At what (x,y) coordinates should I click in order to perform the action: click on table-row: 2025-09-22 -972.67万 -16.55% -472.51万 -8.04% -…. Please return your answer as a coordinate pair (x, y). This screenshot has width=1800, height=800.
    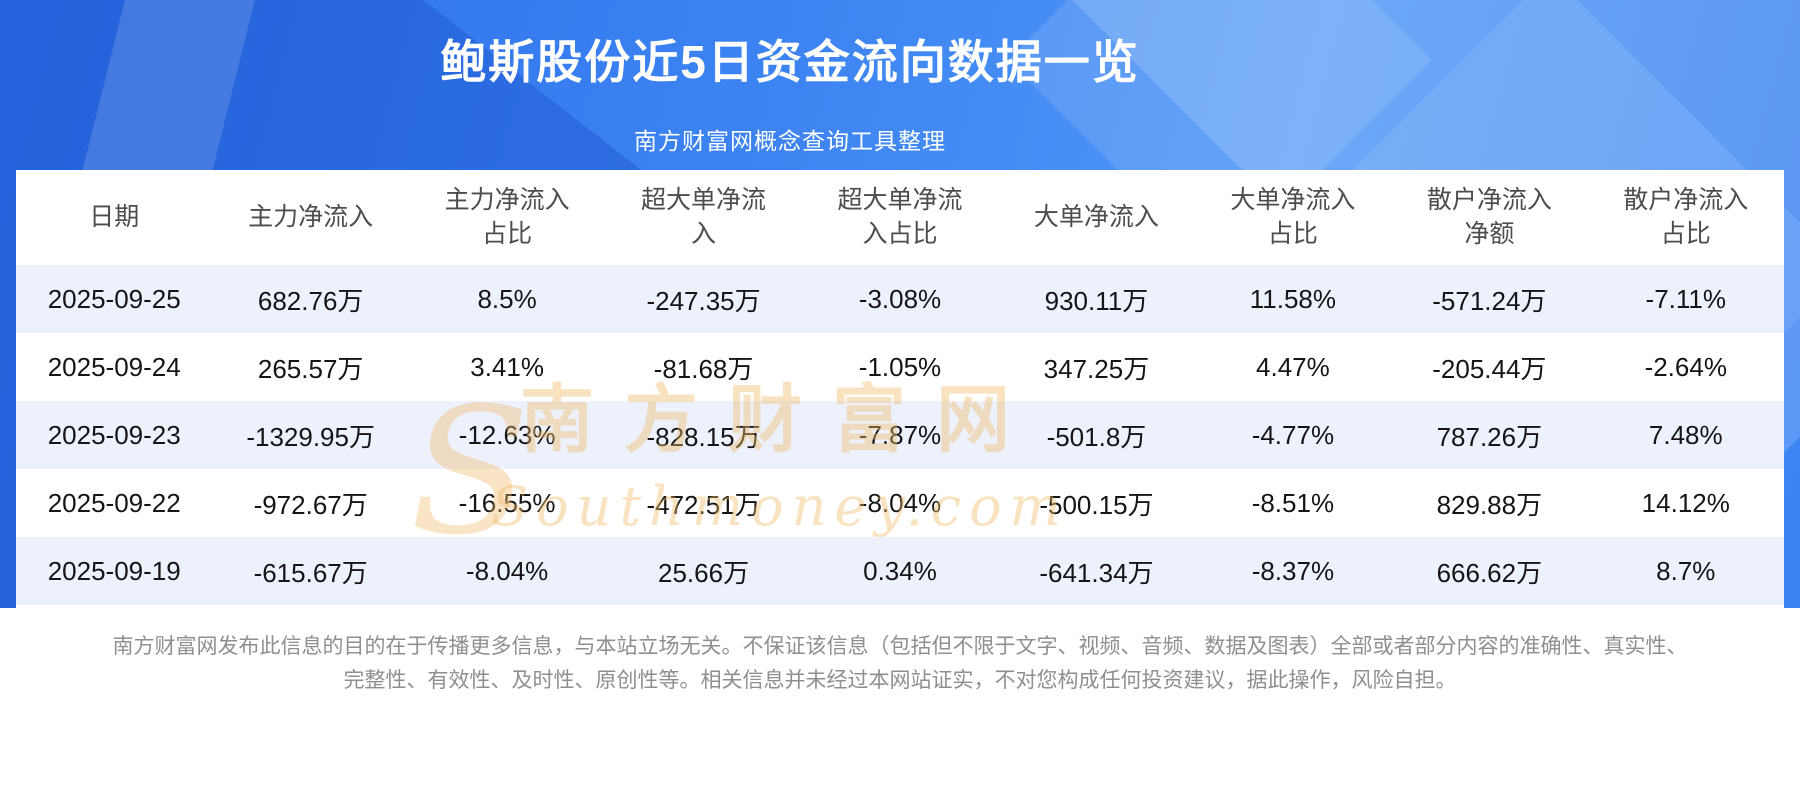
    Looking at the image, I should click on (900, 503).